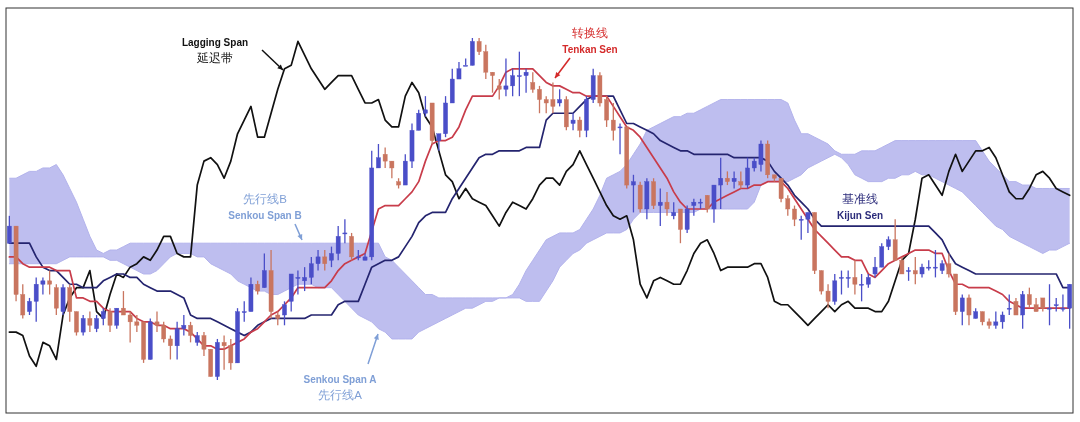 Image resolution: width=1080 pixels, height=422 pixels. Describe the element at coordinates (590, 41) in the screenshot. I see `annotation: 转换线 Tenkan Sen` at that location.